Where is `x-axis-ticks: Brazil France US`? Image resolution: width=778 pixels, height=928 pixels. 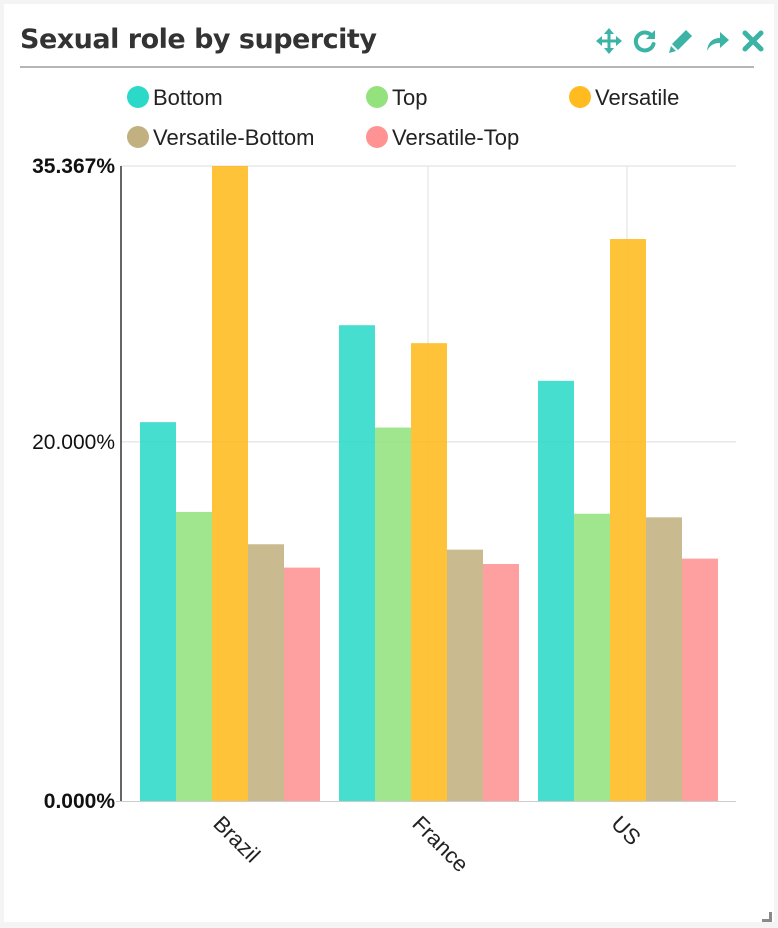
x-axis-ticks: Brazil France US is located at coordinates (426, 844).